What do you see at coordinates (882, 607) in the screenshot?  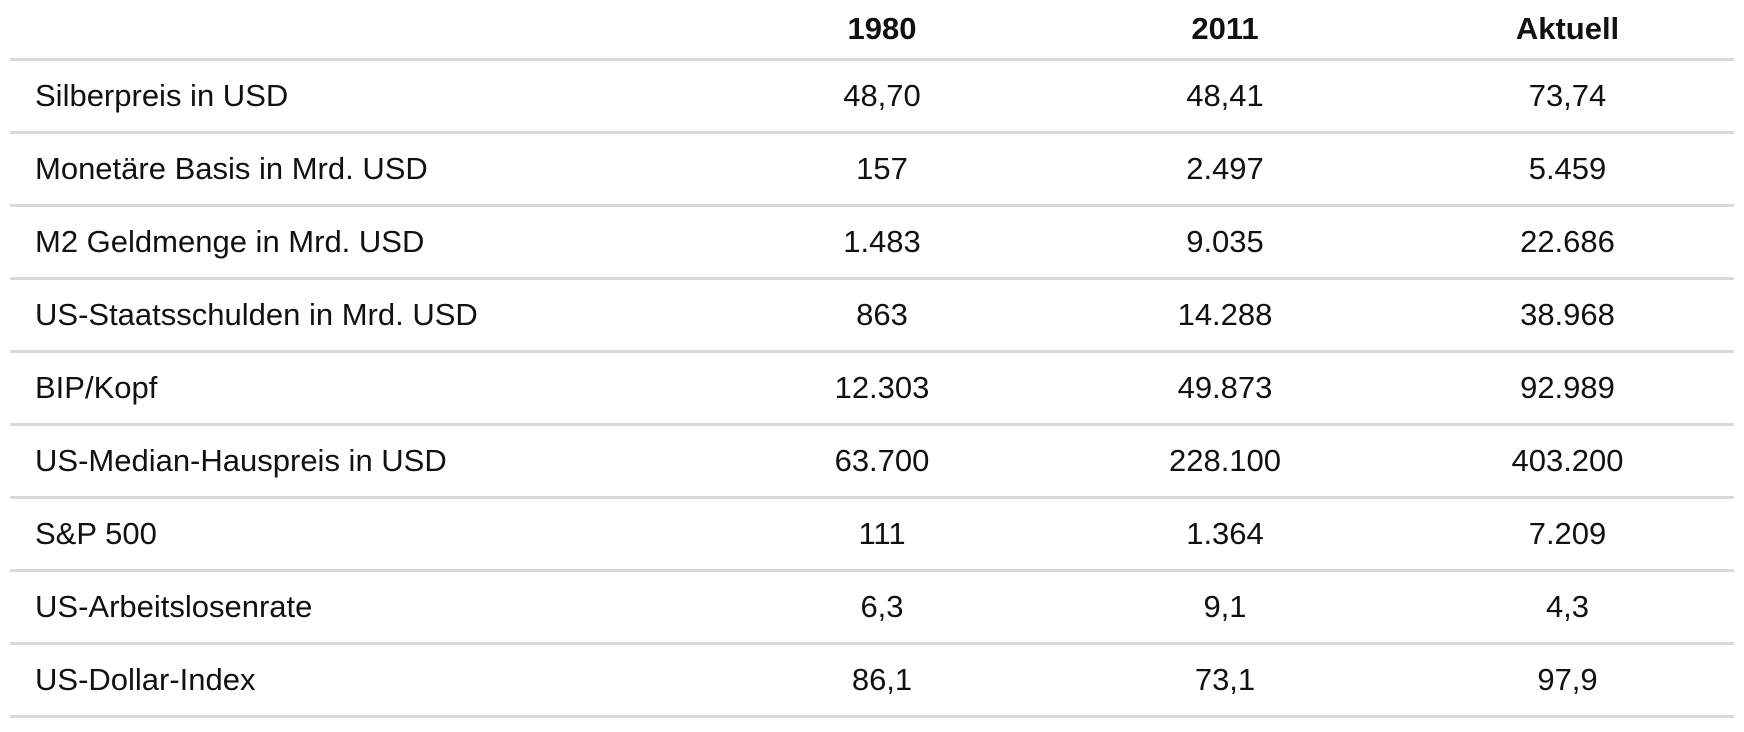 I see `cell-1980: 6,3` at bounding box center [882, 607].